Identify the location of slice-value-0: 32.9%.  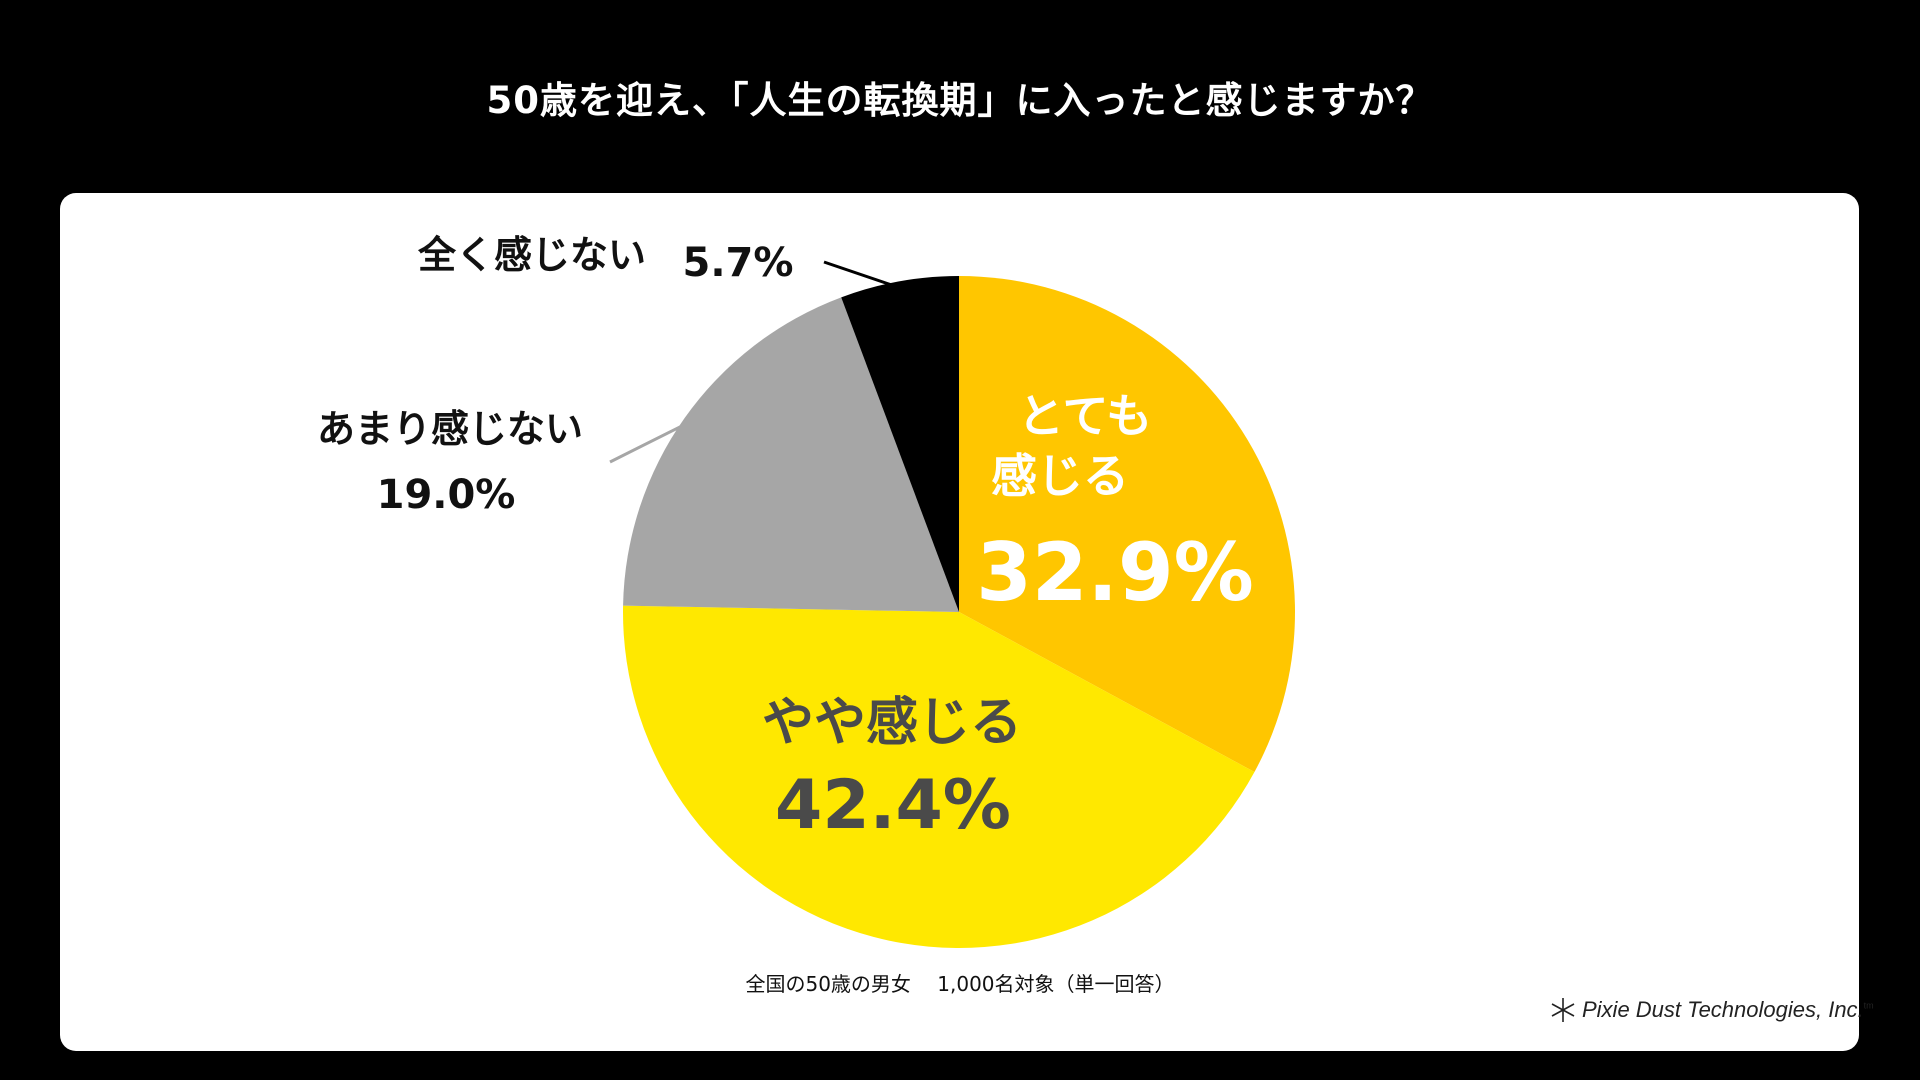
(1115, 572).